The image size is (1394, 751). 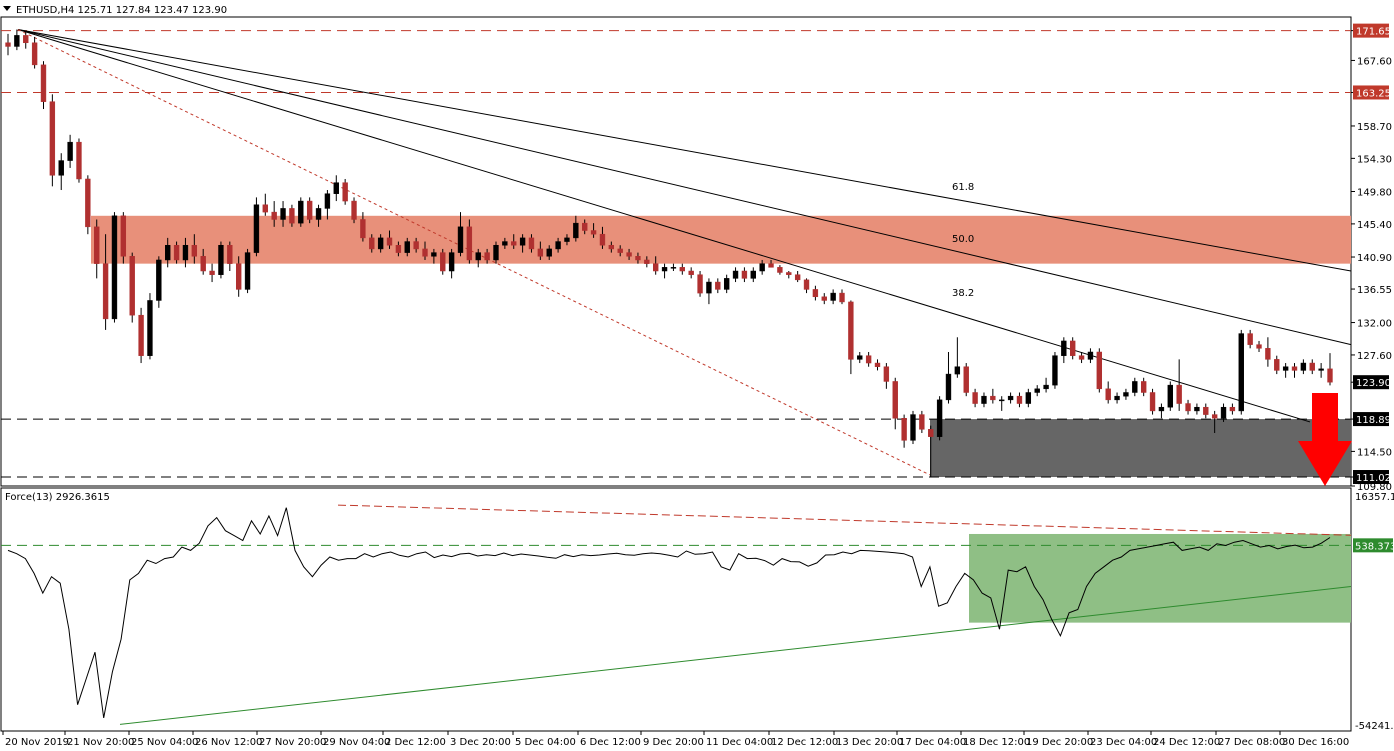 I want to click on time-tick-label: 27 Dec 08:00, so click(x=1251, y=742).